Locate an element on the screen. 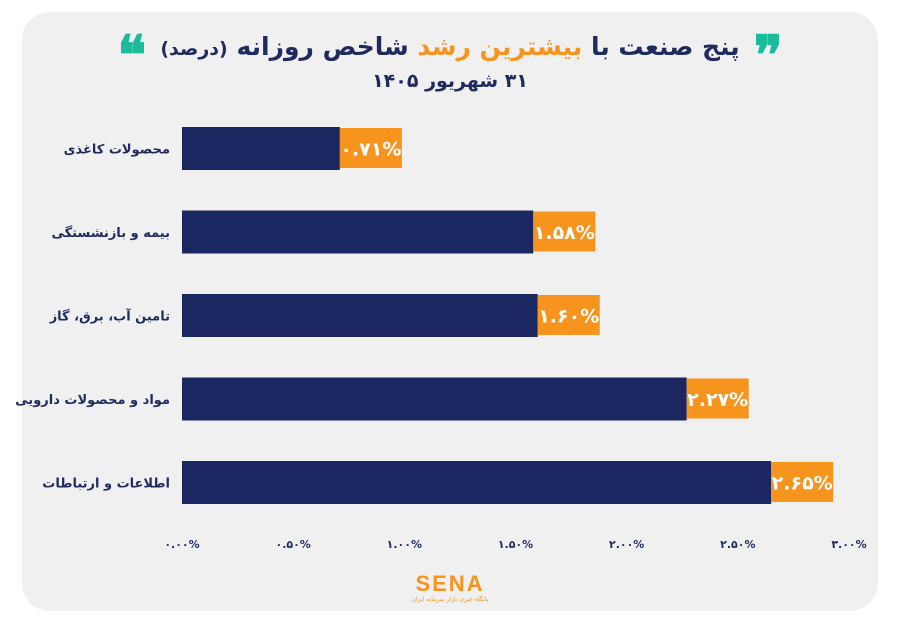 The image size is (900, 623). data-label: ۲.۲۷% is located at coordinates (717, 400).